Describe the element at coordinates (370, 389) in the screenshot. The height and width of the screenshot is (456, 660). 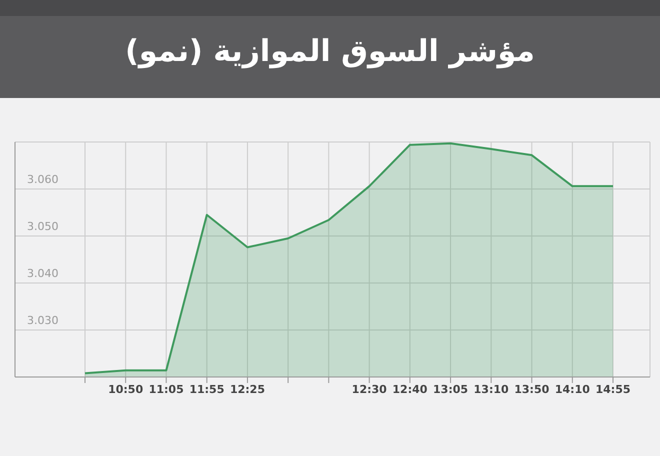
I see `x-tick-label: 12:30` at that location.